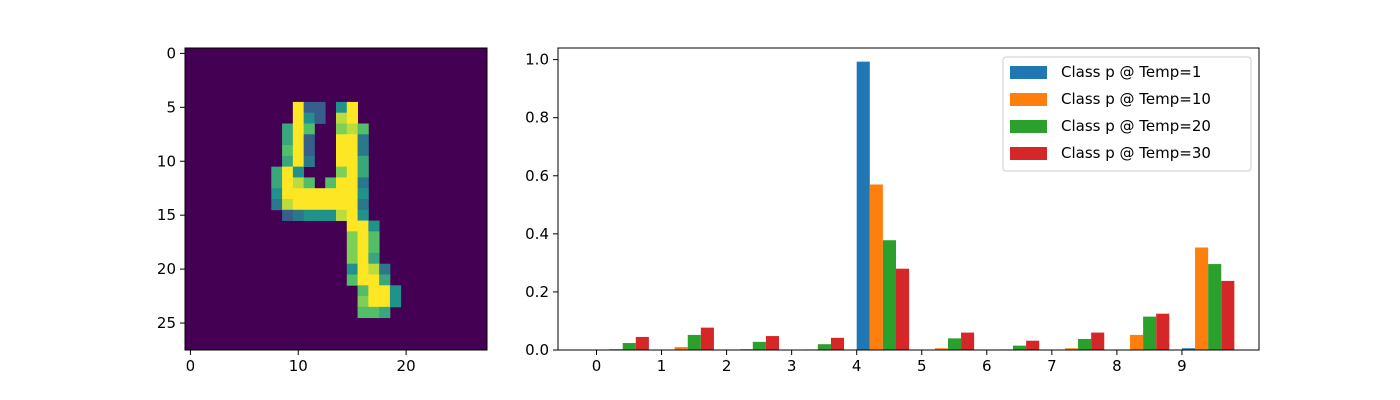  What do you see at coordinates (166, 269) in the screenshot?
I see `image-y-tick-label: 20` at bounding box center [166, 269].